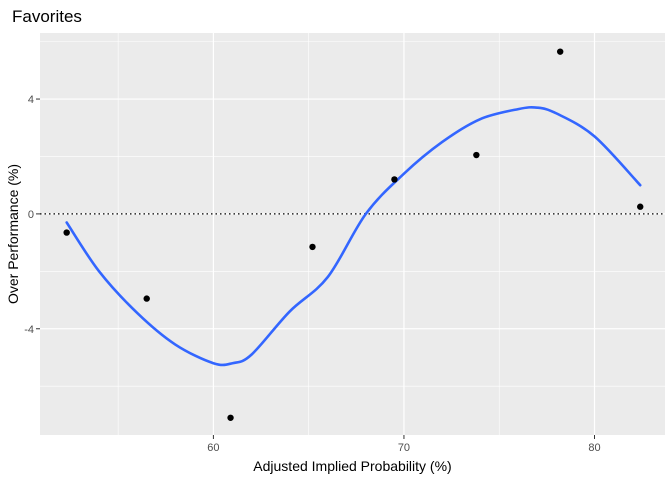 This screenshot has width=672, height=480. What do you see at coordinates (594, 448) in the screenshot?
I see `x-tick-label: 80` at bounding box center [594, 448].